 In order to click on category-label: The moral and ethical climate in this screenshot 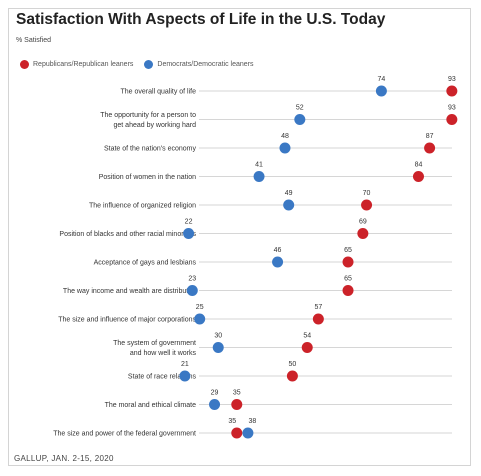, I will do `click(151, 405)`.